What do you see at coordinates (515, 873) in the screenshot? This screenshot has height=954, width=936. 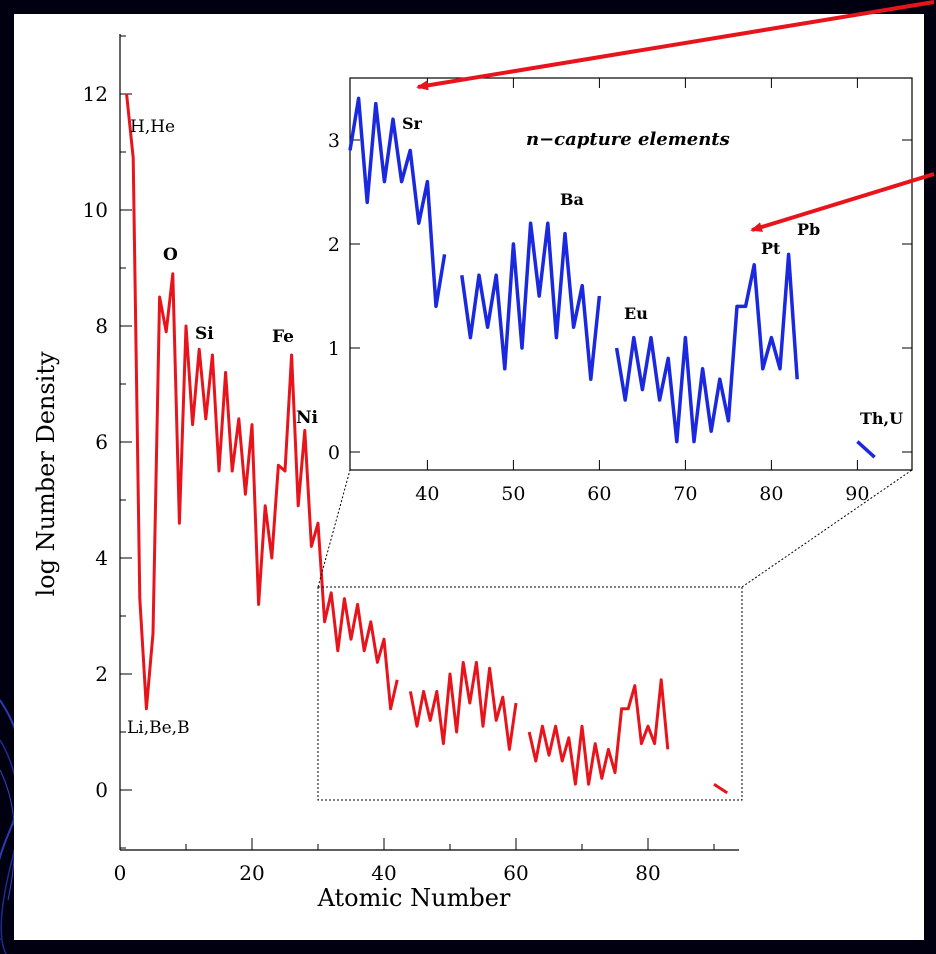 I see `main-x-tick-label: 60` at bounding box center [515, 873].